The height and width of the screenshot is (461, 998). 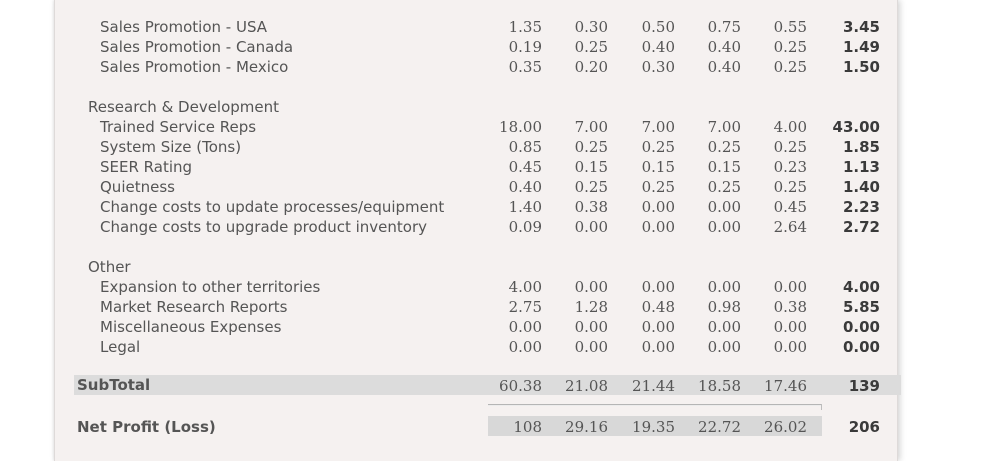 I want to click on row-label: Sales Promotion - Canada, so click(x=197, y=47).